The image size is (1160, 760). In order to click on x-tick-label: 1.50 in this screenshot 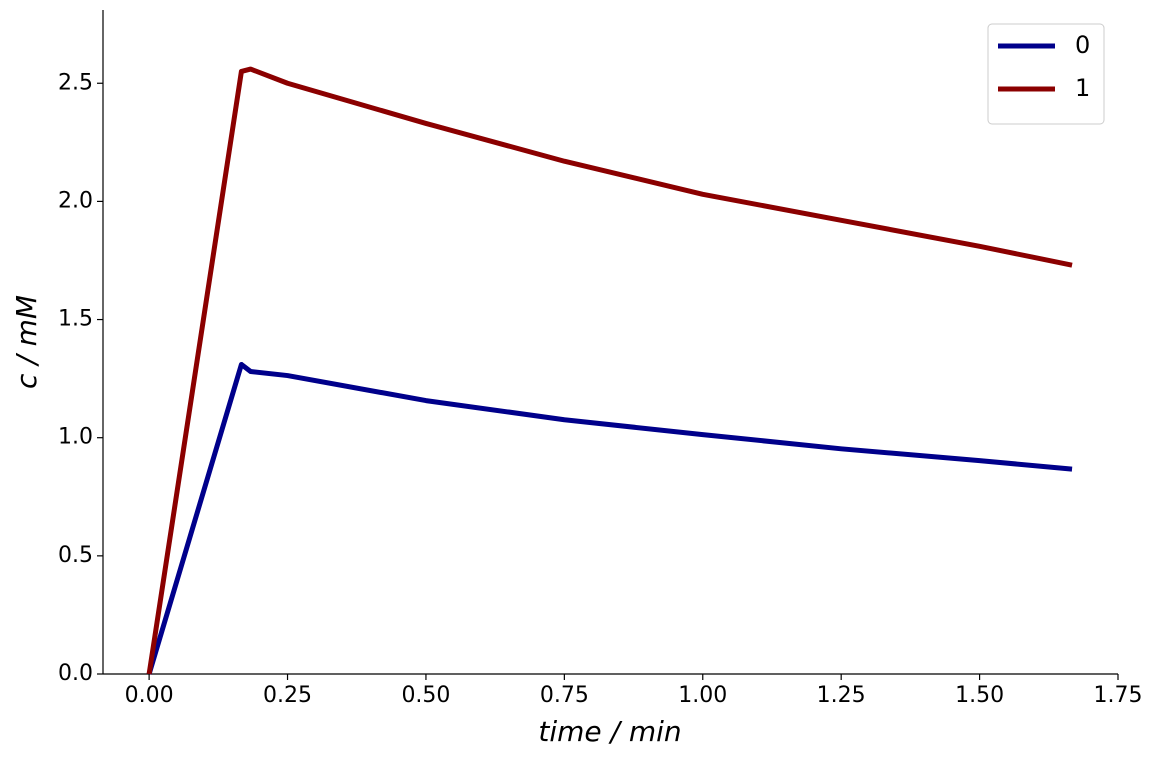, I will do `click(979, 695)`.